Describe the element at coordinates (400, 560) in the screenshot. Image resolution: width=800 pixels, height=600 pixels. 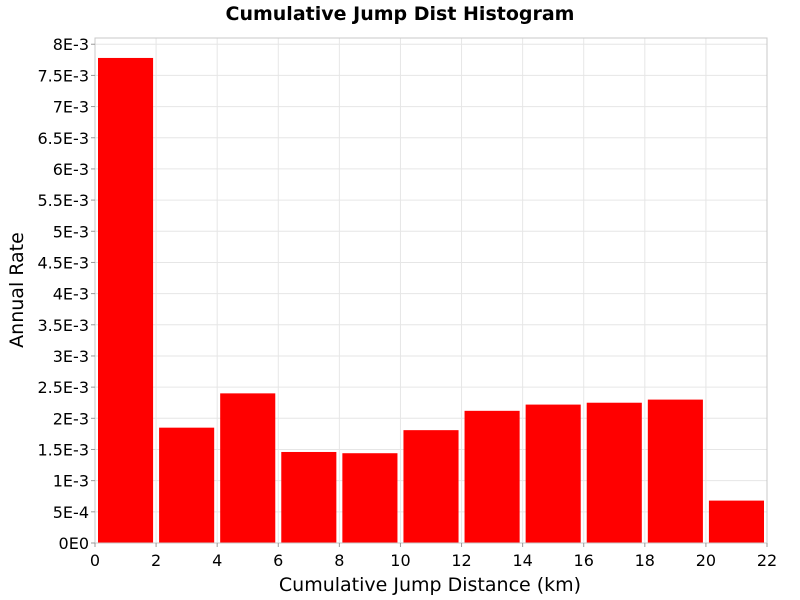
I see `x-tick-label: 10` at that location.